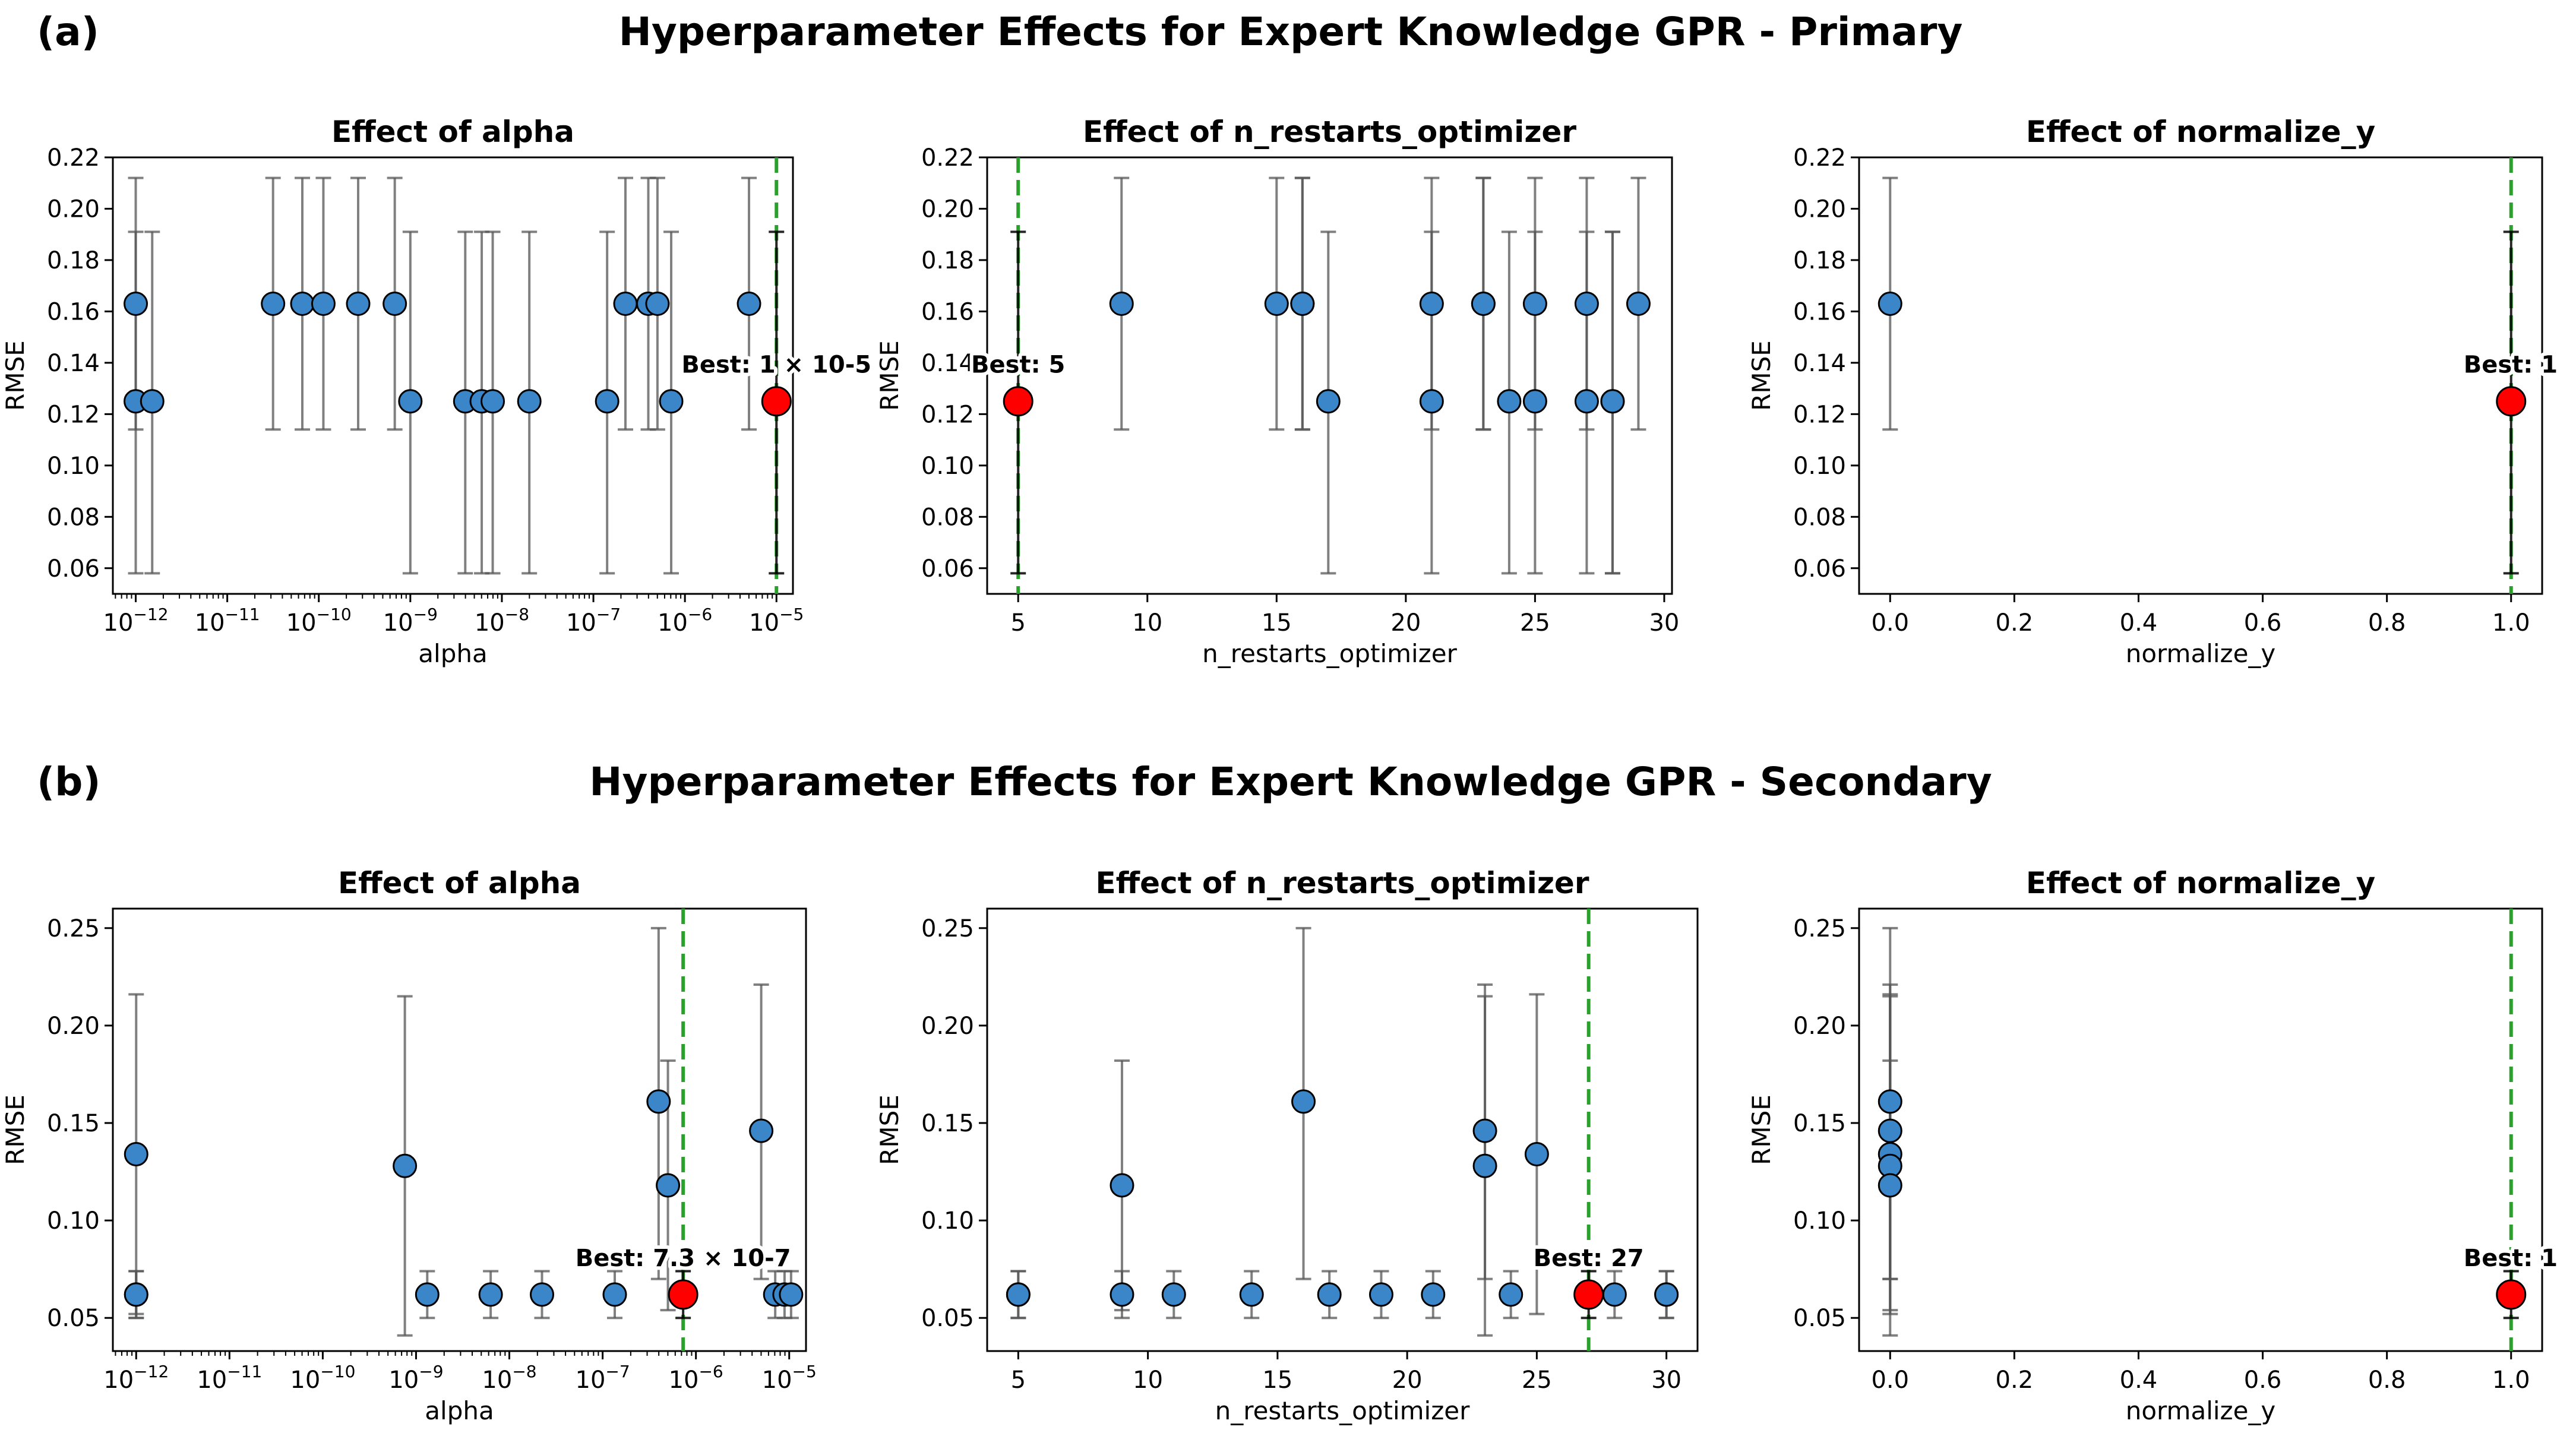  What do you see at coordinates (1017, 623) in the screenshot?
I see `x-tick-label: 5` at bounding box center [1017, 623].